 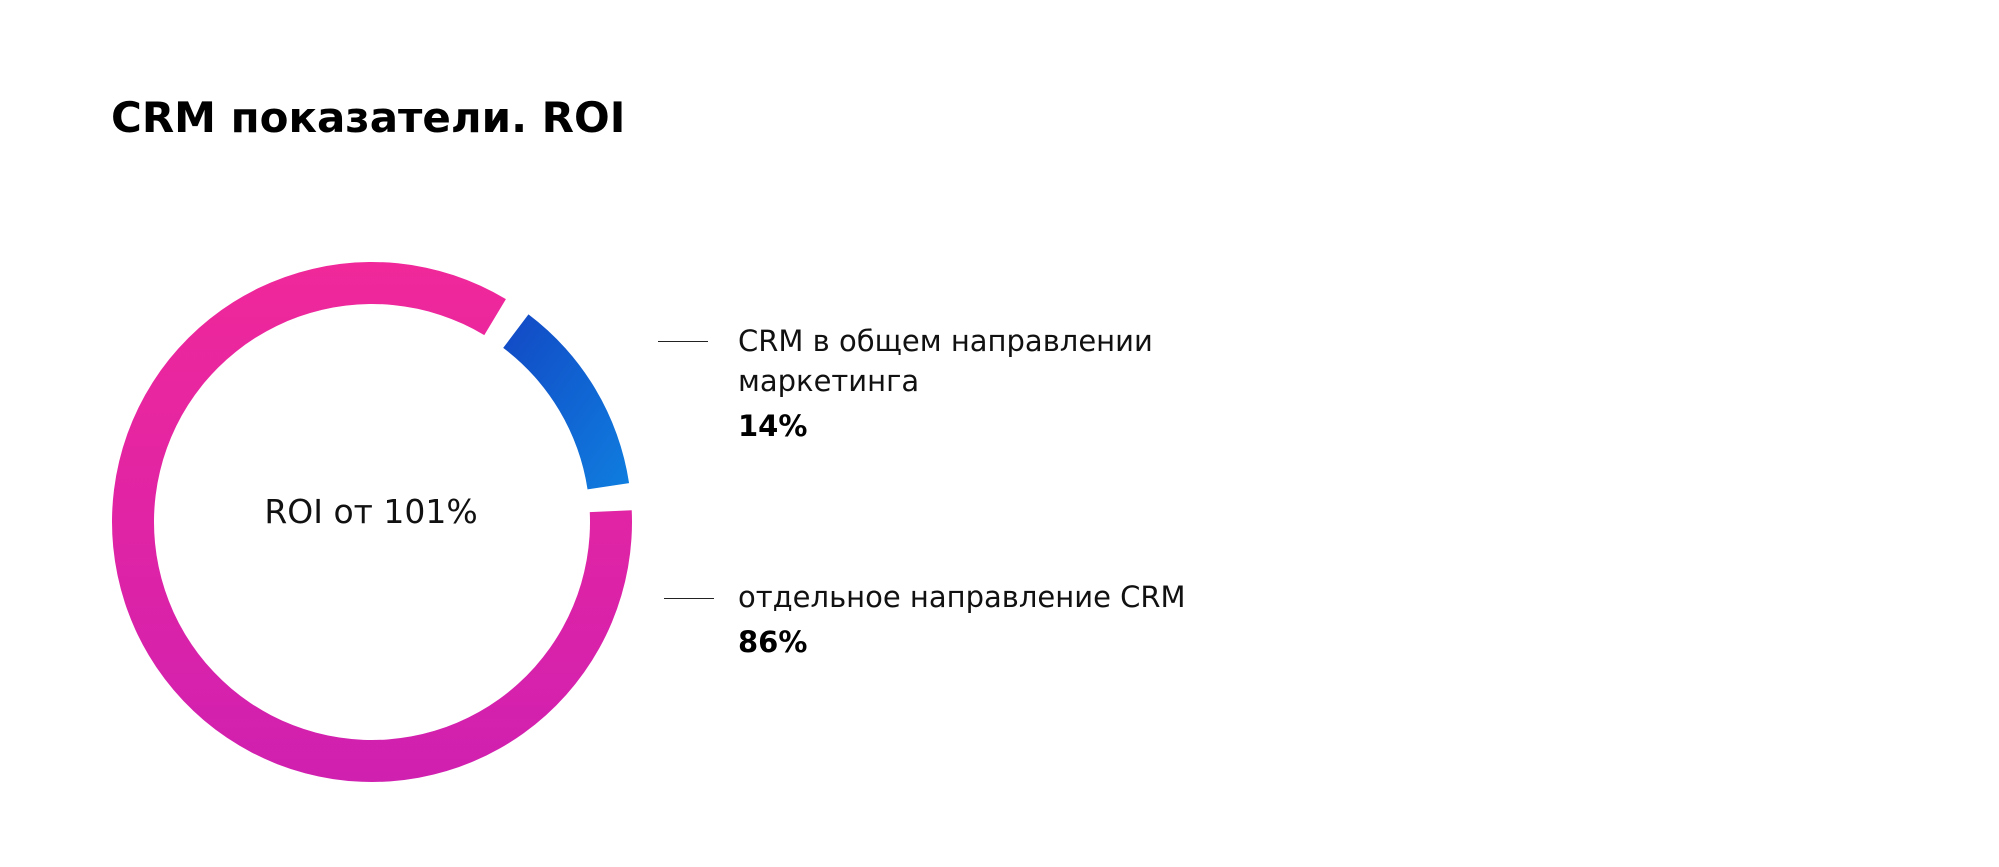 I want to click on legend-label-crm-marketing: CRM в общем направлении маркетинга, so click(x=945, y=361).